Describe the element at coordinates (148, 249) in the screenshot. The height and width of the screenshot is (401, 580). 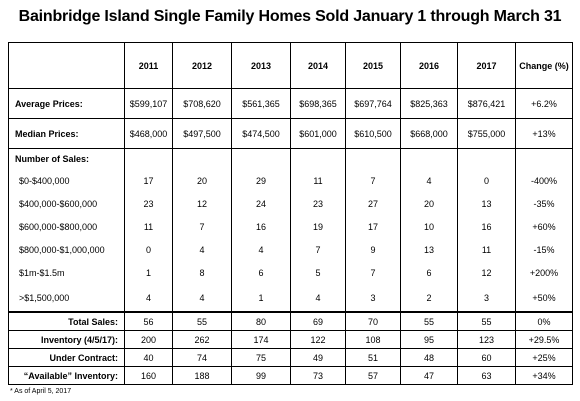
I see `cell: 0` at that location.